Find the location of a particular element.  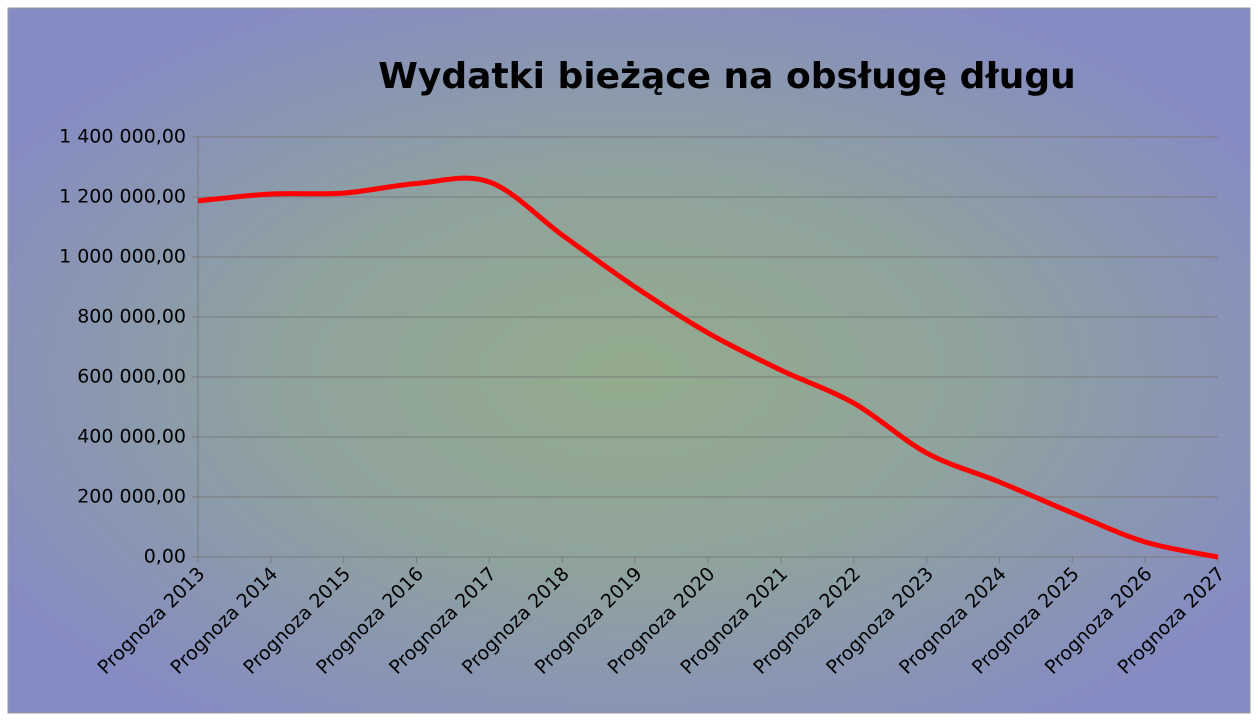

y-tick-label: 200 000,00 is located at coordinates (131, 497).